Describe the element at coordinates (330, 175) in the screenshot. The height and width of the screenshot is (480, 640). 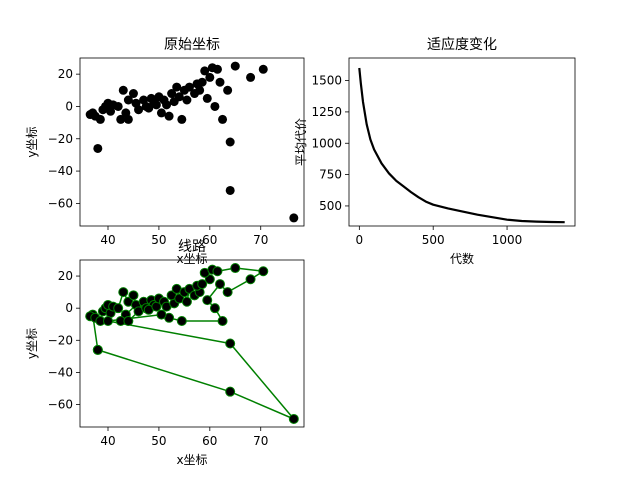
I see `y-tick-label: 750` at that location.